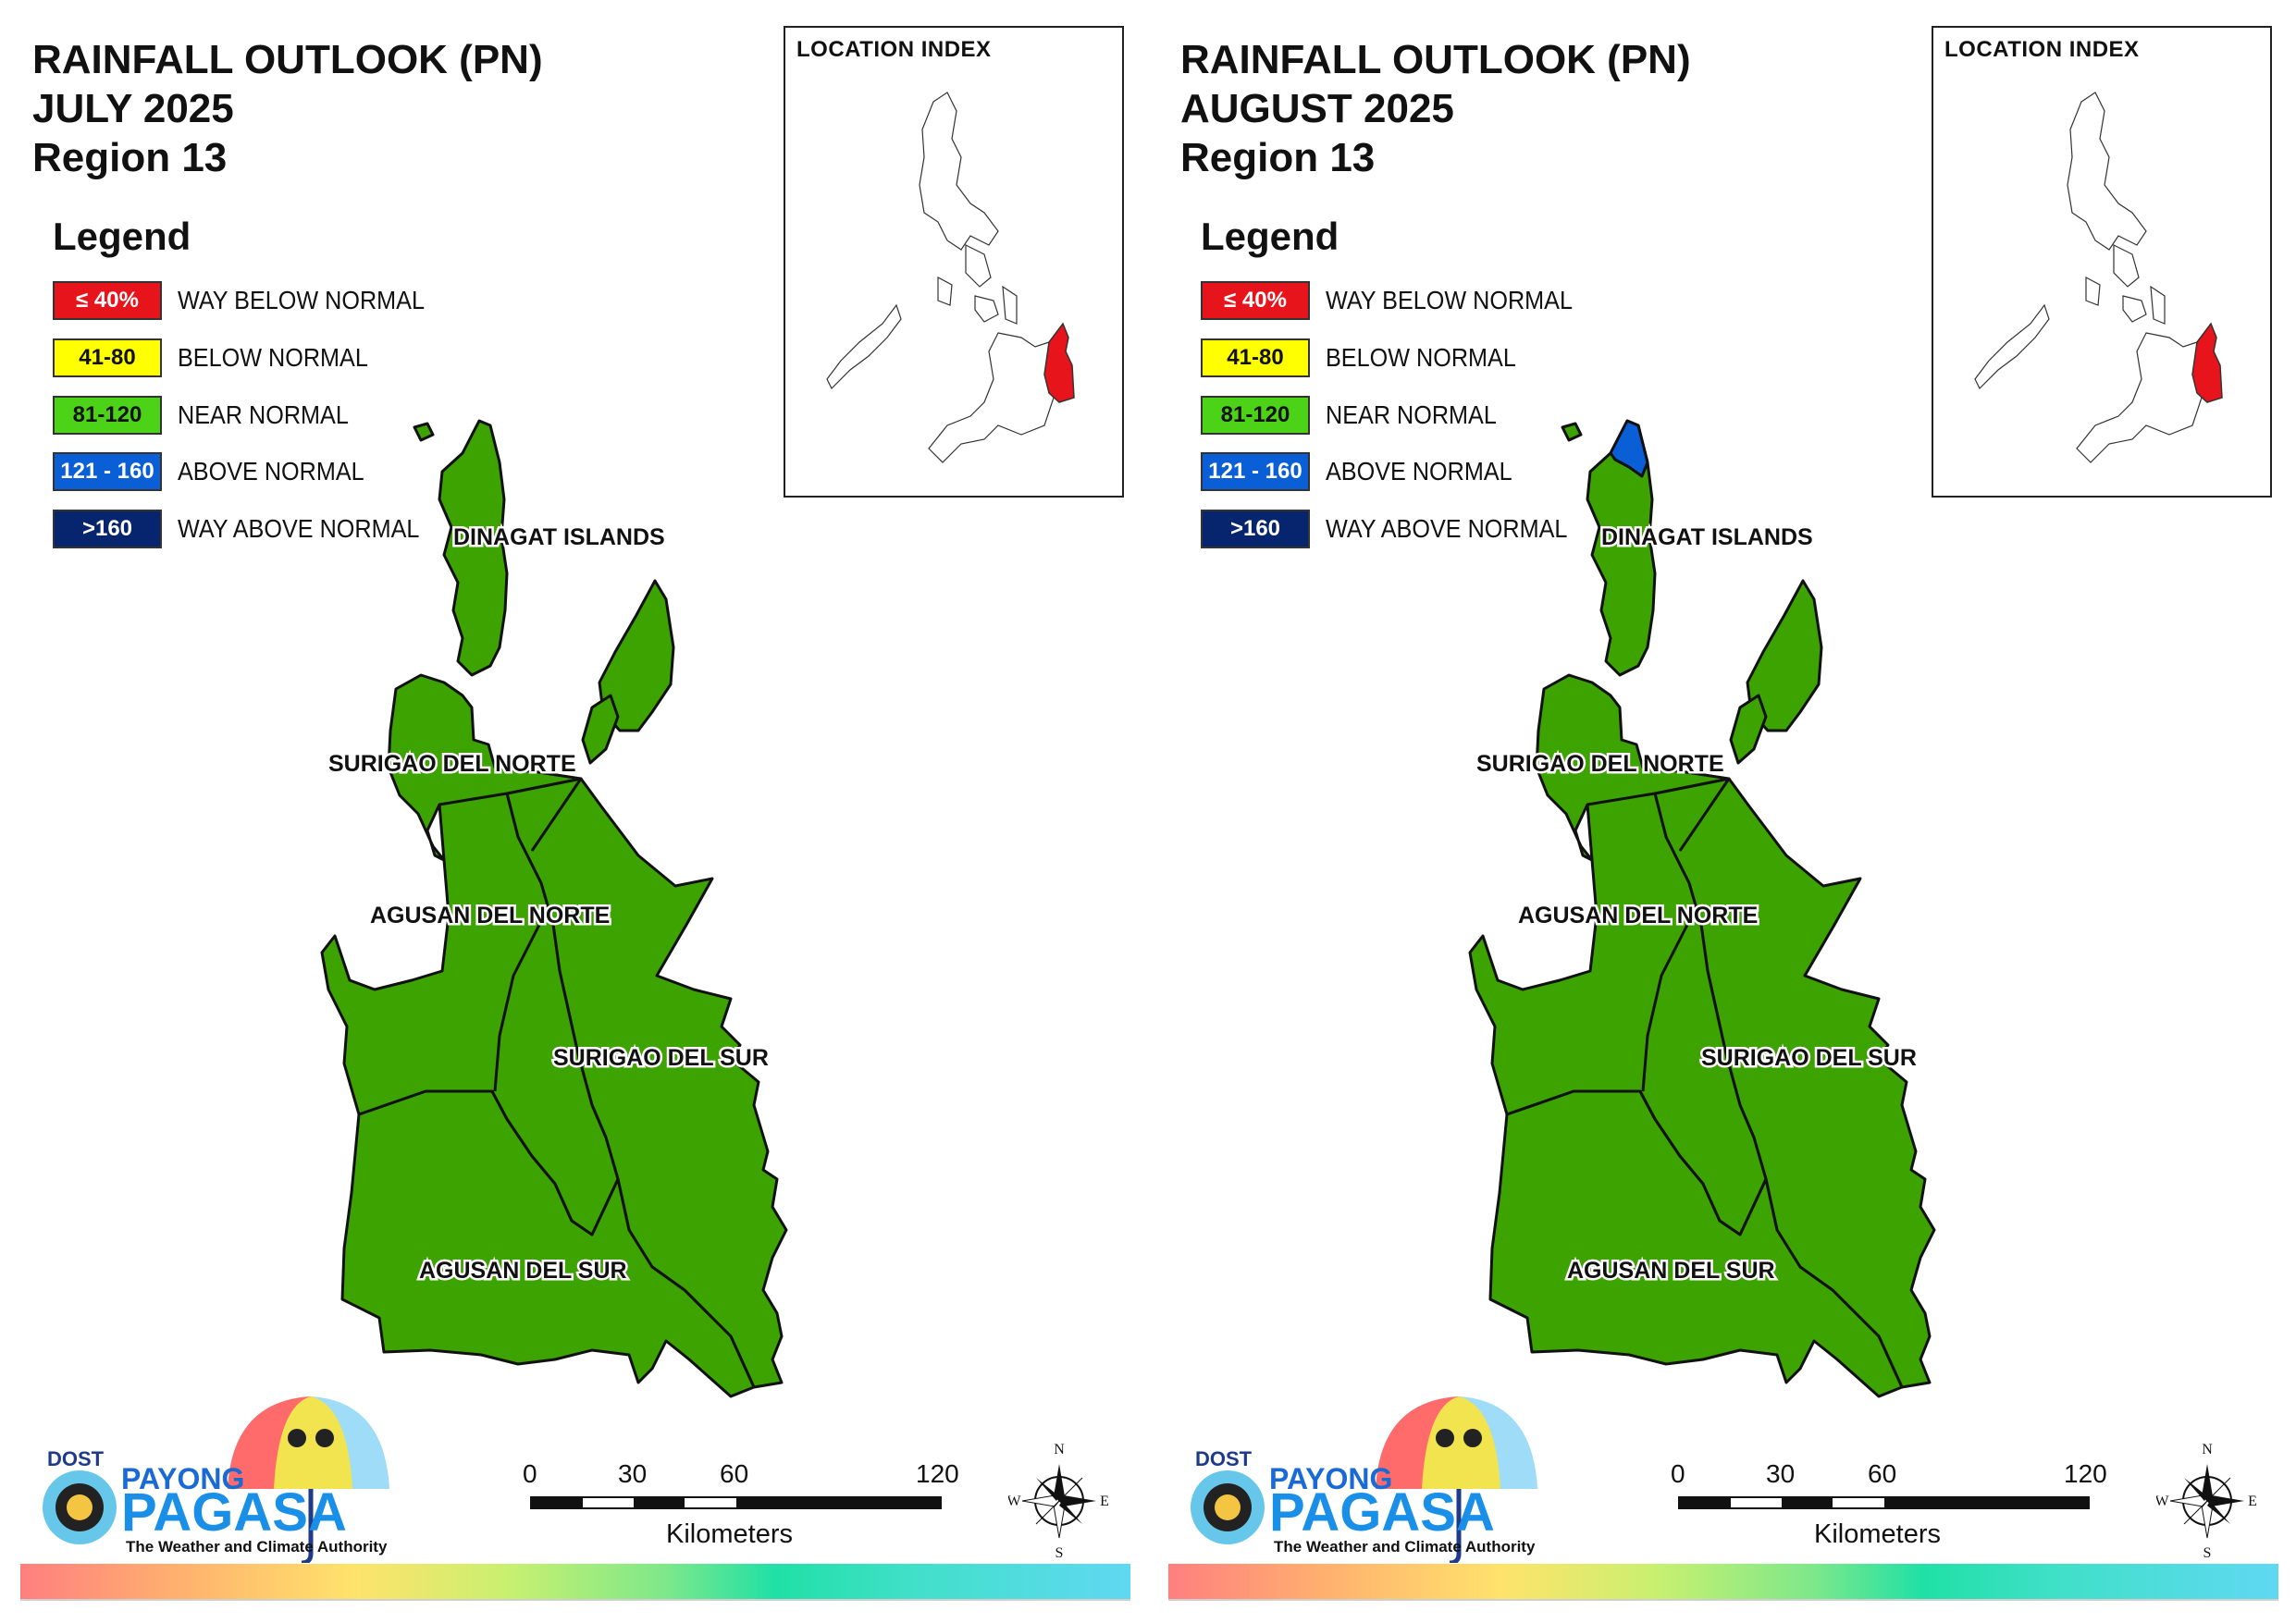  Describe the element at coordinates (234, 1512) in the screenshot. I see `logo-pagasa: PAGASA` at that location.